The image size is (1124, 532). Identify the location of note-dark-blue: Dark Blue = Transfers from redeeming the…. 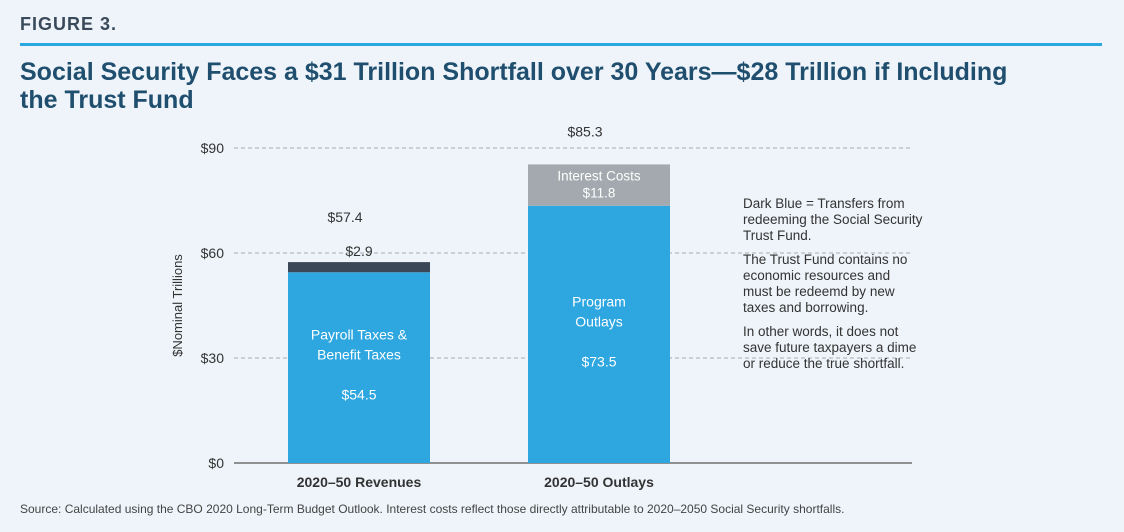
(833, 219).